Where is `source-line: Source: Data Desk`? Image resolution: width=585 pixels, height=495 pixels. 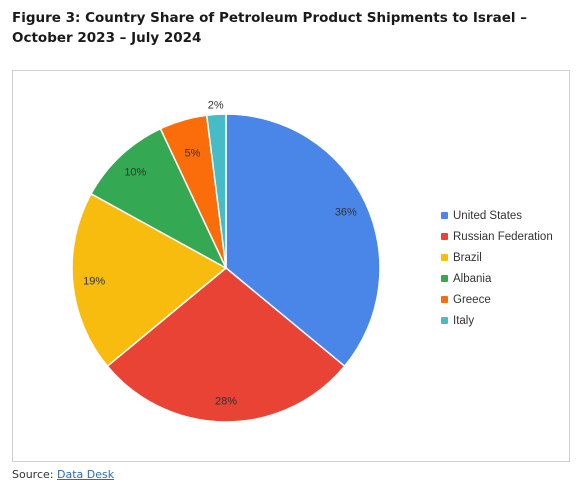
source-line: Source: Data Desk is located at coordinates (63, 474).